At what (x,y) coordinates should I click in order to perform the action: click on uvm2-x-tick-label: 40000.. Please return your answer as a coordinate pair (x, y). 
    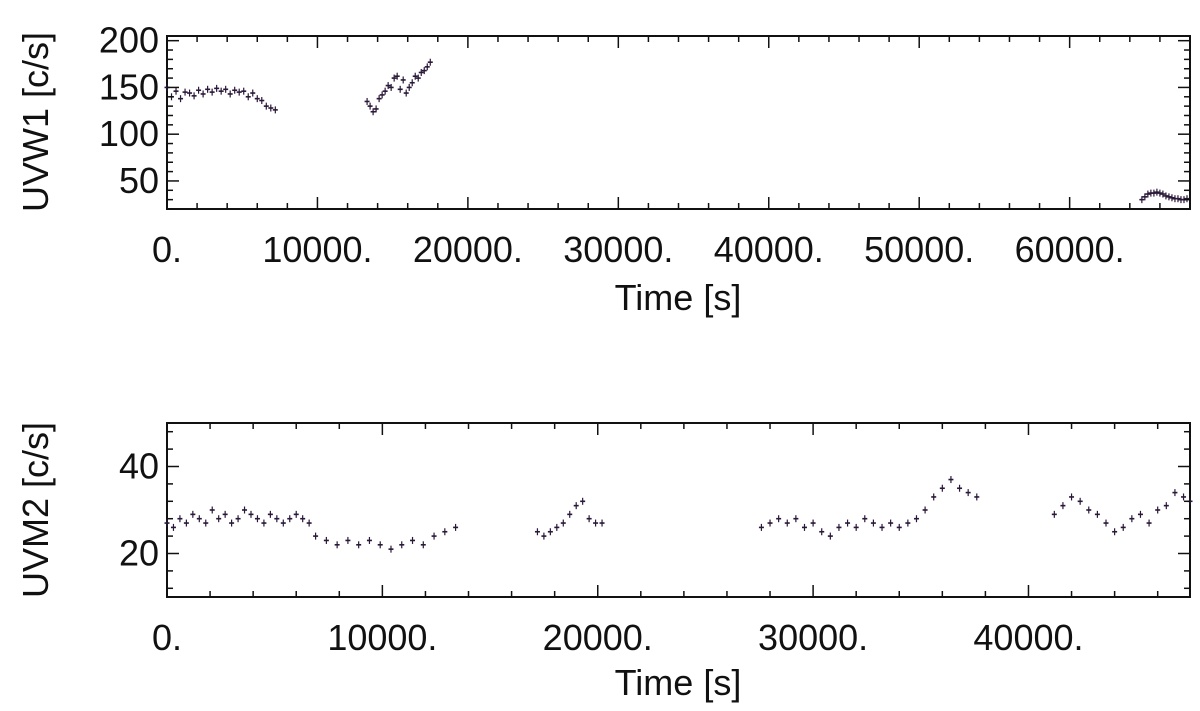
    Looking at the image, I should click on (1028, 637).